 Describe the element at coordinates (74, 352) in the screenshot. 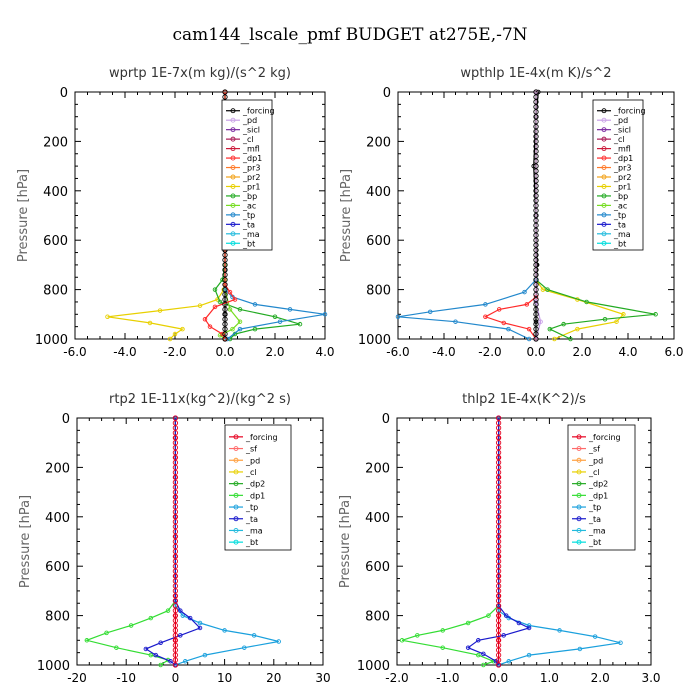

I see `x-tick-label: -6.0` at that location.